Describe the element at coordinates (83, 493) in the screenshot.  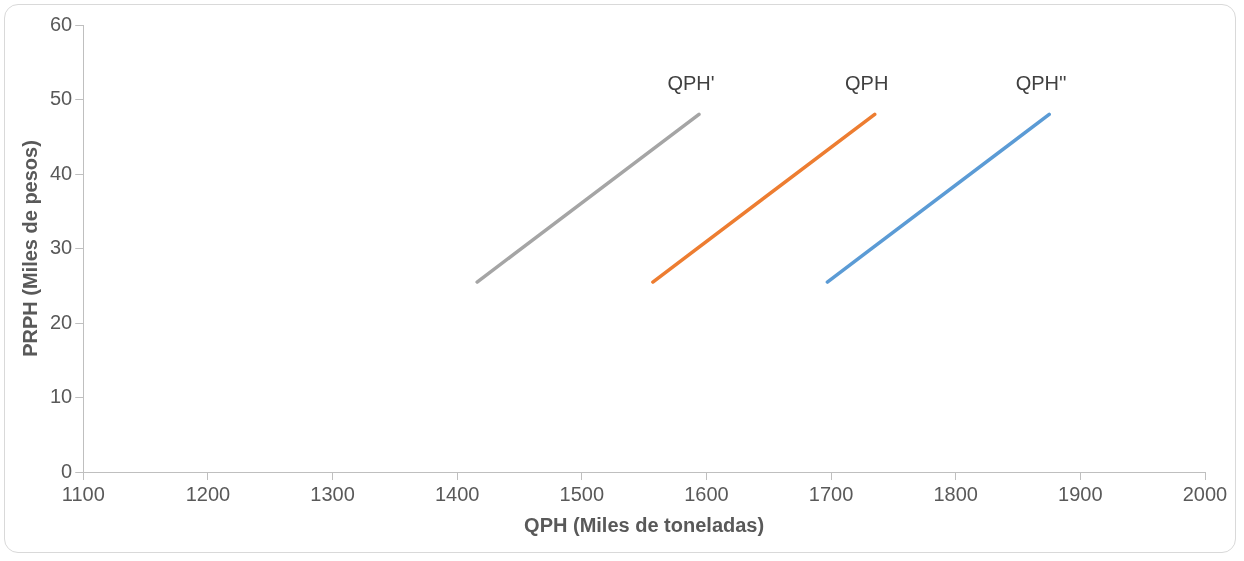
I see `x-tick-label: 1100` at that location.